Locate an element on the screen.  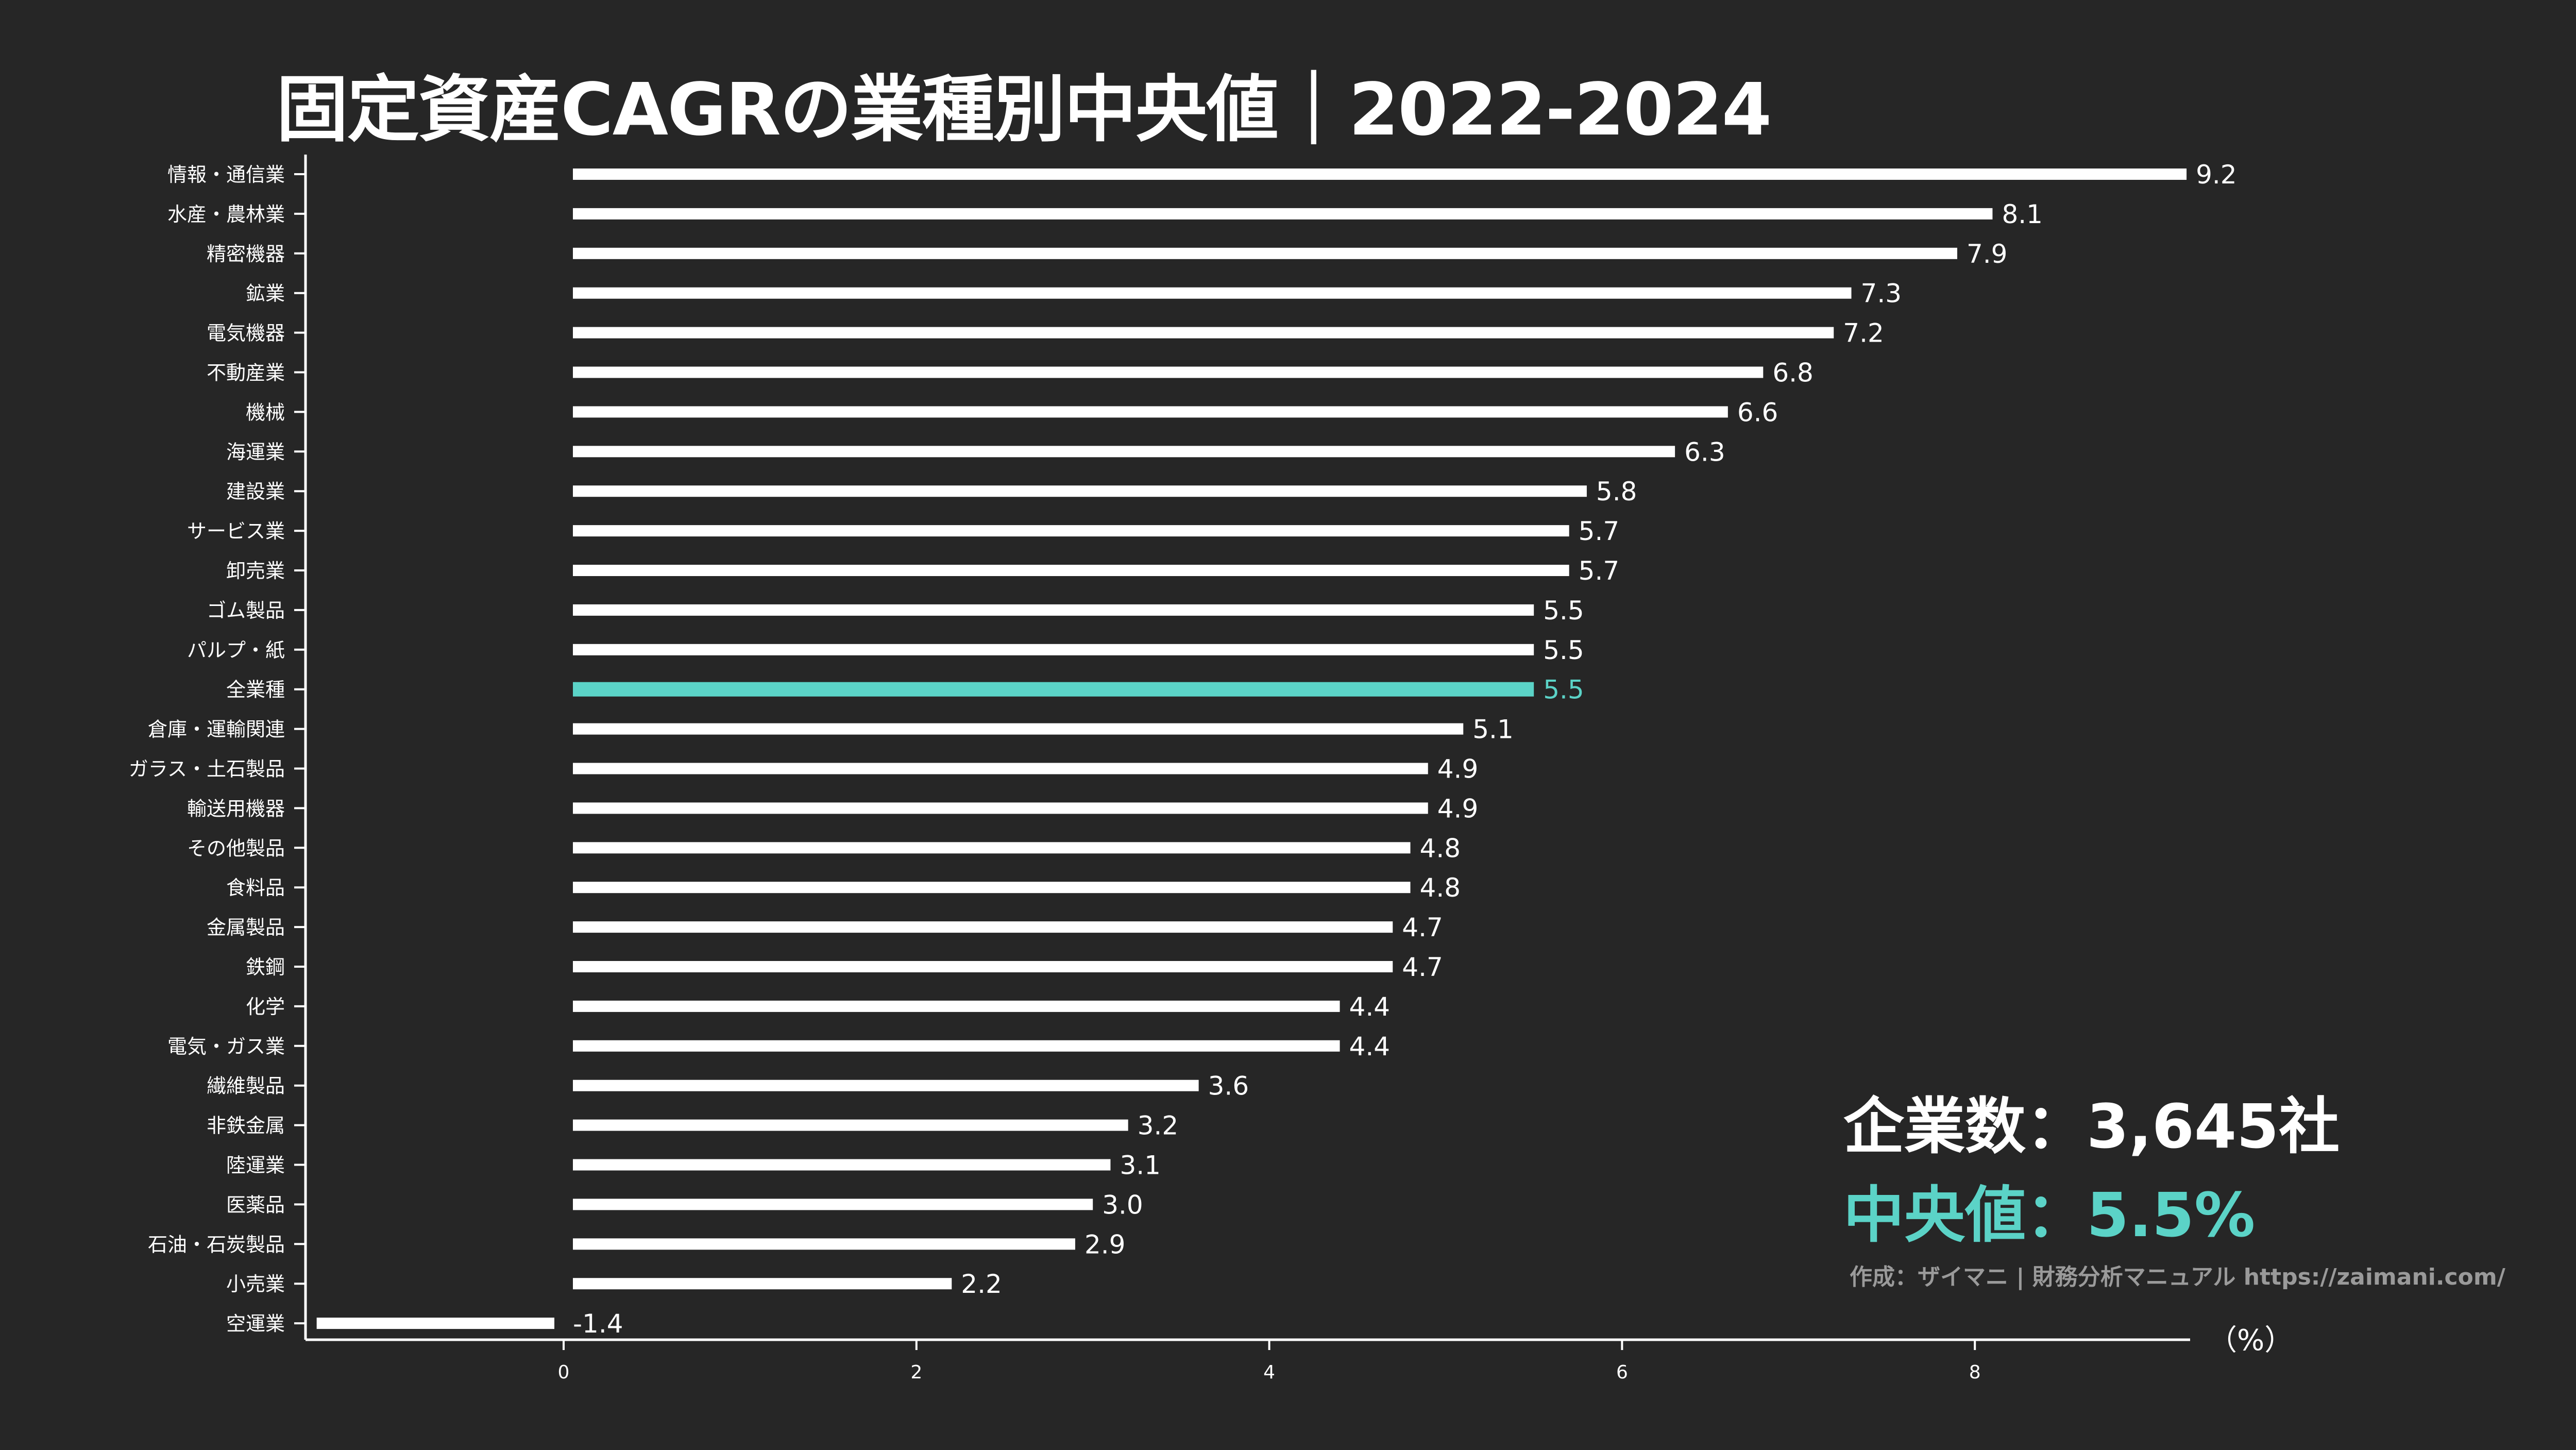
value-label: 5.8 is located at coordinates (1616, 492).